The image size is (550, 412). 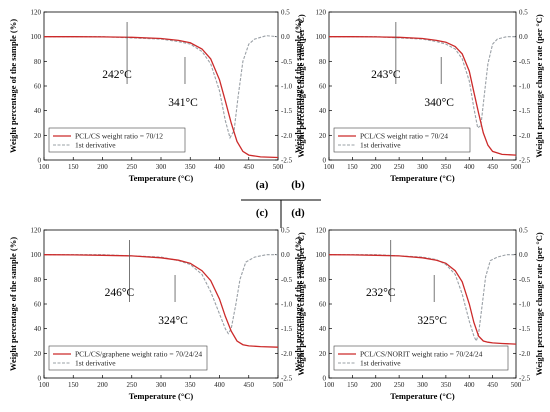 I want to click on legend-box, so click(x=421, y=358).